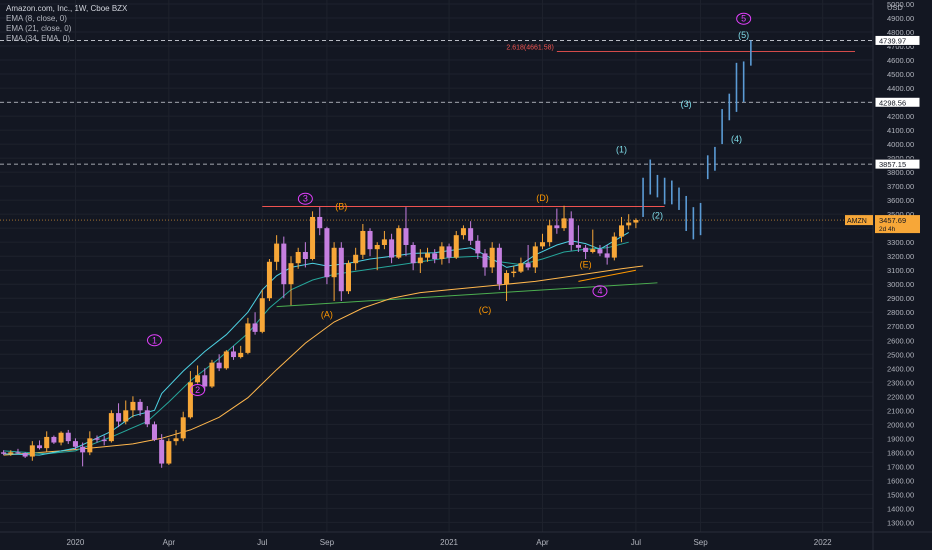 Image resolution: width=932 pixels, height=550 pixels. What do you see at coordinates (900, 354) in the screenshot?
I see `y-tick-label: 2500.00` at bounding box center [900, 354].